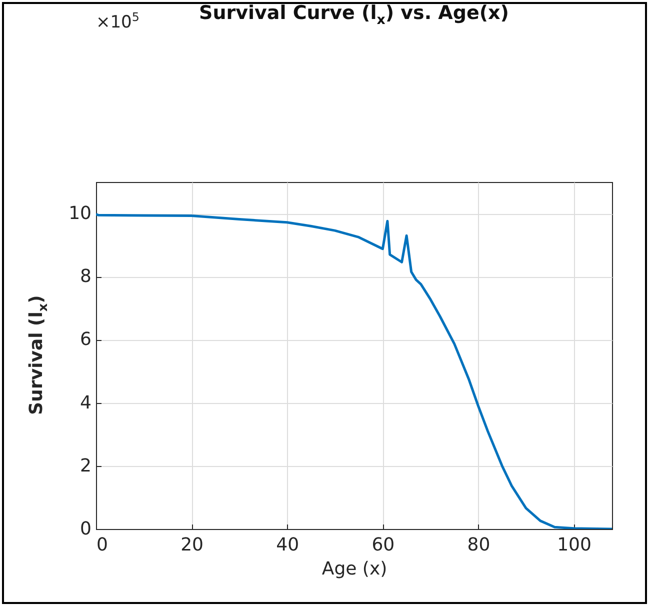 Image resolution: width=651 pixels, height=608 pixels. What do you see at coordinates (383, 545) in the screenshot?
I see `x-tick-label: 60` at bounding box center [383, 545].